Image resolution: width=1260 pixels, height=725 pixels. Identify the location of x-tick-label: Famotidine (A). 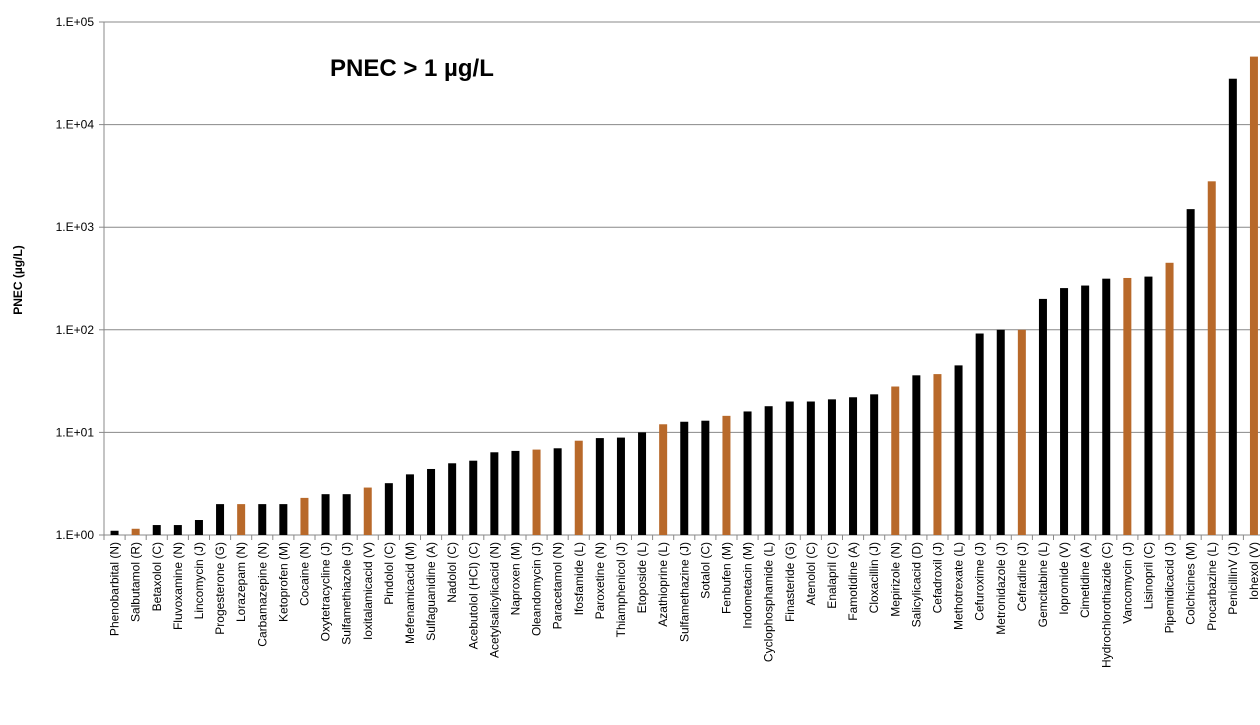
(853, 581).